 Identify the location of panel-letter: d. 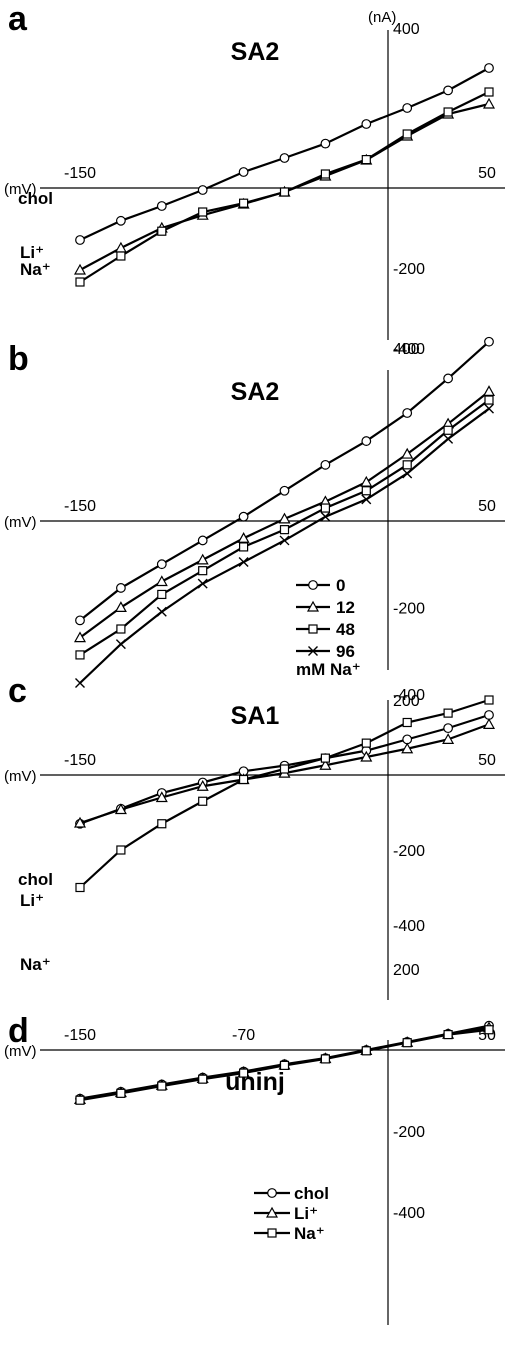
(18, 1031).